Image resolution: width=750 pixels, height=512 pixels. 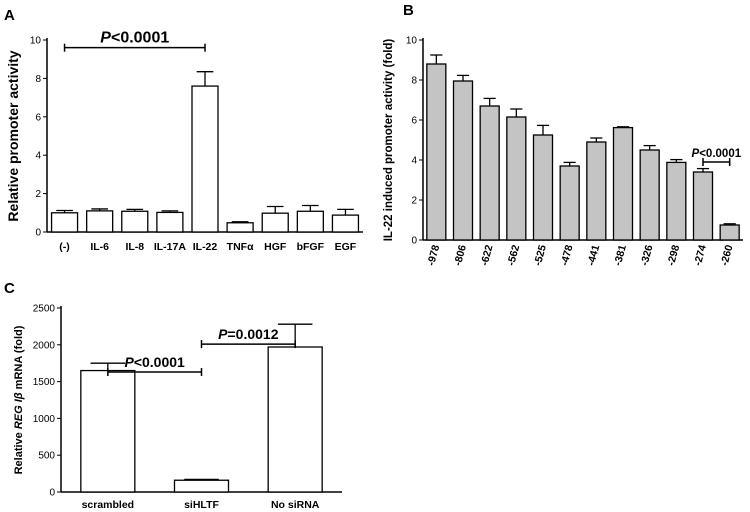 What do you see at coordinates (205, 247) in the screenshot?
I see `panel-a-category-label: IL-22` at bounding box center [205, 247].